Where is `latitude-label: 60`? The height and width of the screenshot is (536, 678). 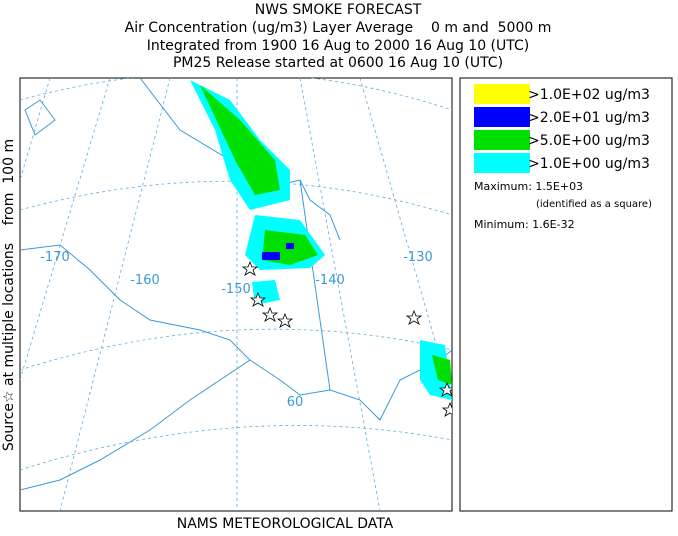
latitude-label: 60 is located at coordinates (295, 402).